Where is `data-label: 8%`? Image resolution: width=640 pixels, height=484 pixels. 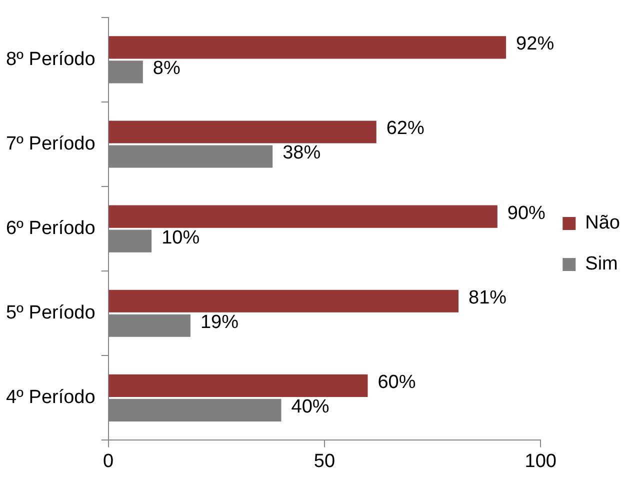
data-label: 8% is located at coordinates (166, 69).